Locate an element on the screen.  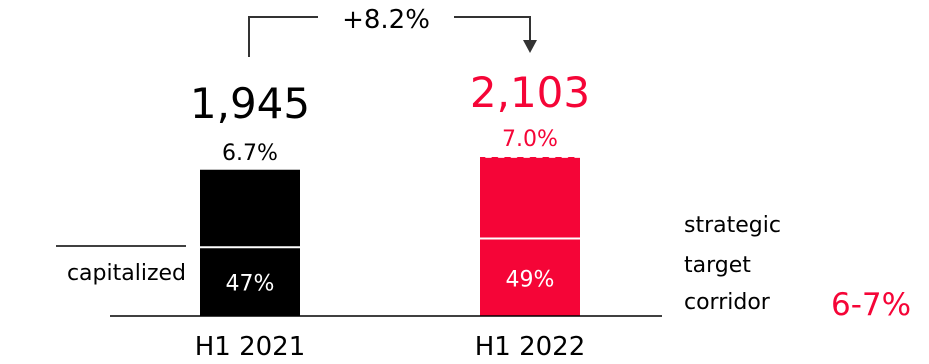
change-arrow-head is located at coordinates (530, 46).